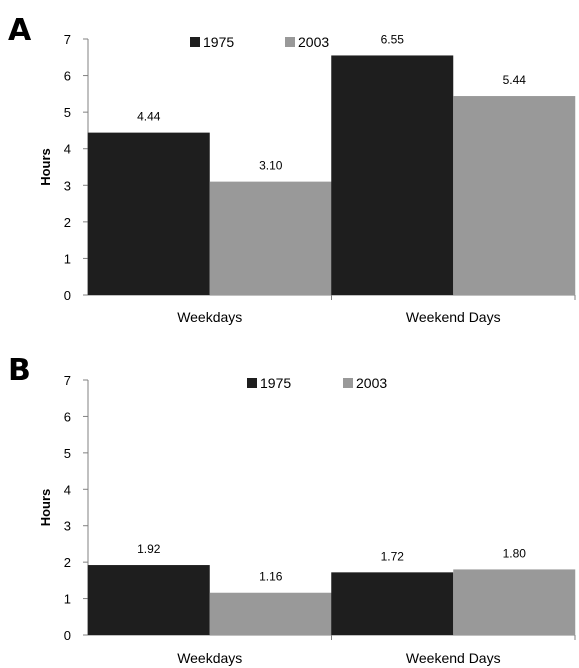 Image resolution: width=579 pixels, height=668 pixels. I want to click on data-label: 1.80, so click(515, 553).